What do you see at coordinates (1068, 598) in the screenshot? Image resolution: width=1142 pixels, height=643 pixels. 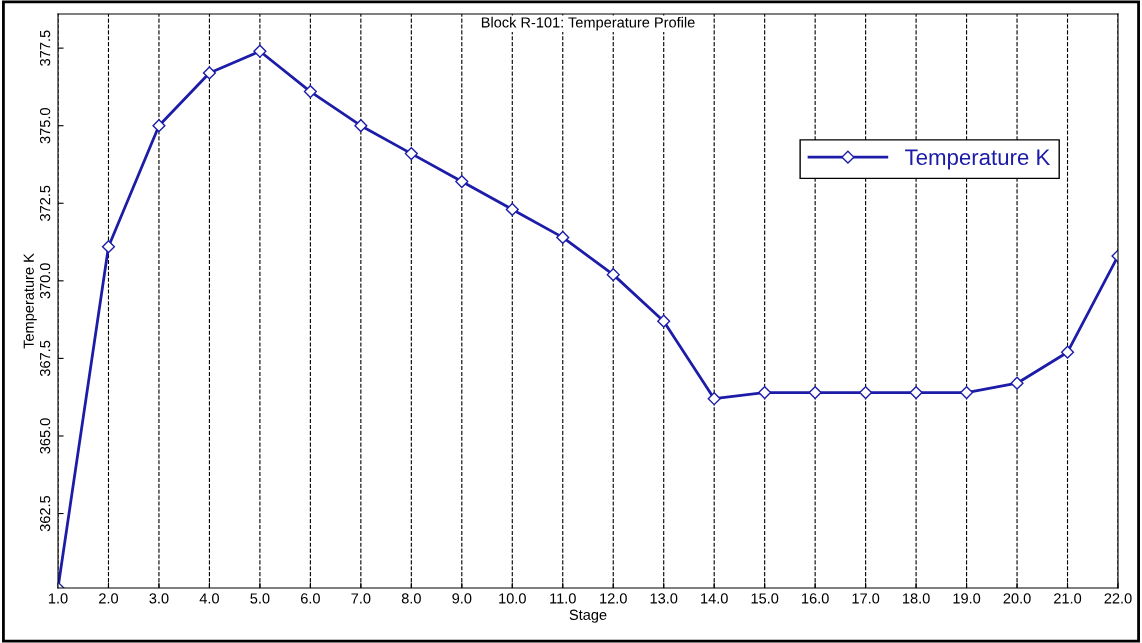 I see `x-tick-label: 21.0` at bounding box center [1068, 598].